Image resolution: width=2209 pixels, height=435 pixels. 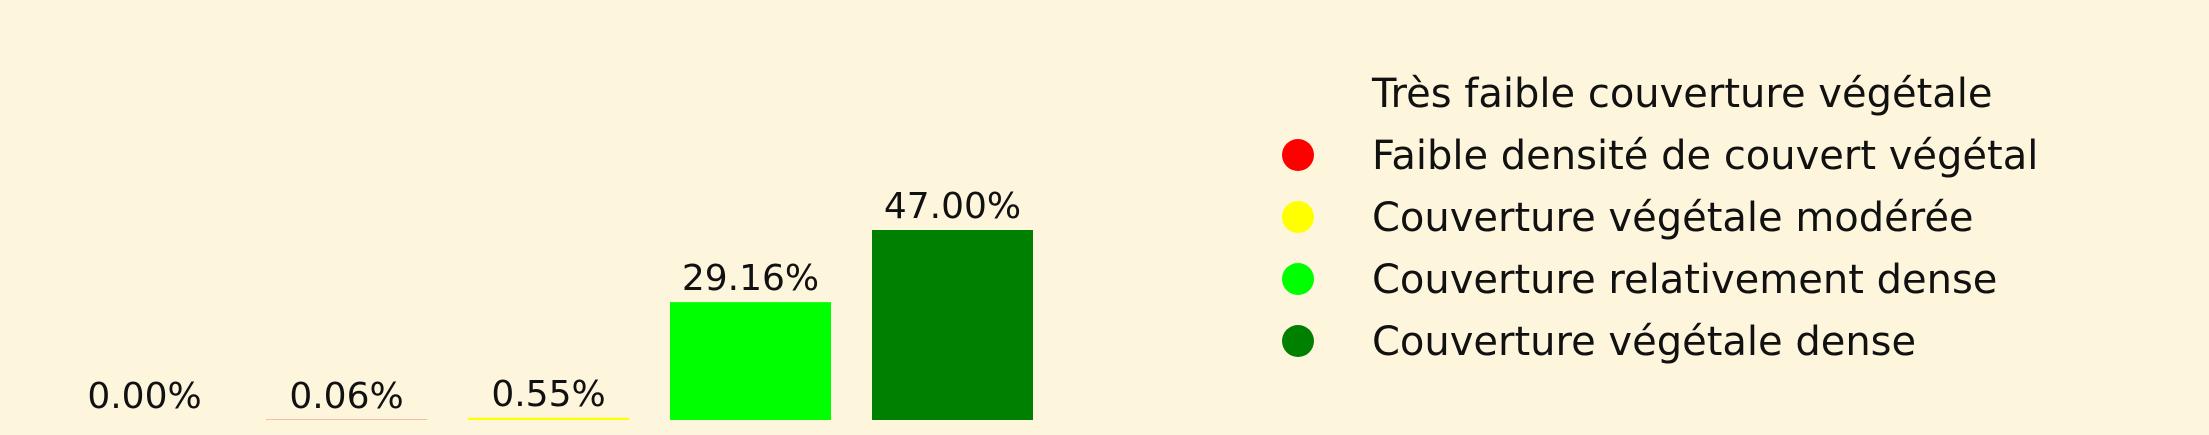 I want to click on bar-2-value-label: 0.06%, so click(x=346, y=396).